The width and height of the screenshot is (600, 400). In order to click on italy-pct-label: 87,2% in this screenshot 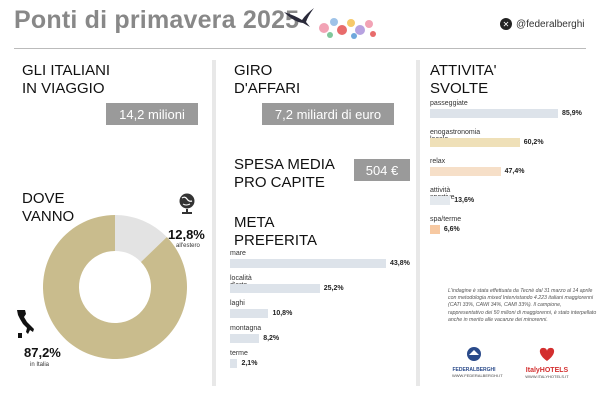, I will do `click(42, 352)`.